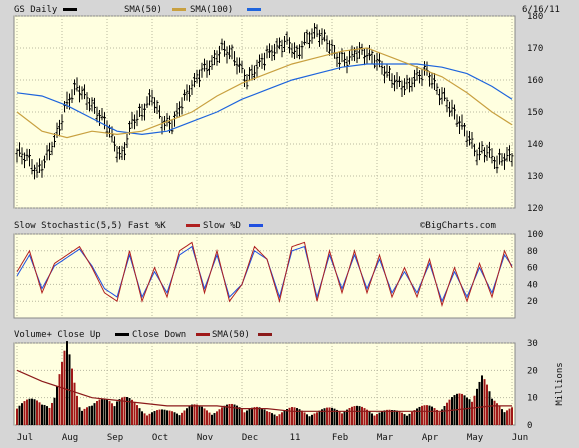 The width and height of the screenshot is (579, 448). I want to click on volume-label: Volume+ Close Up, so click(57, 335).